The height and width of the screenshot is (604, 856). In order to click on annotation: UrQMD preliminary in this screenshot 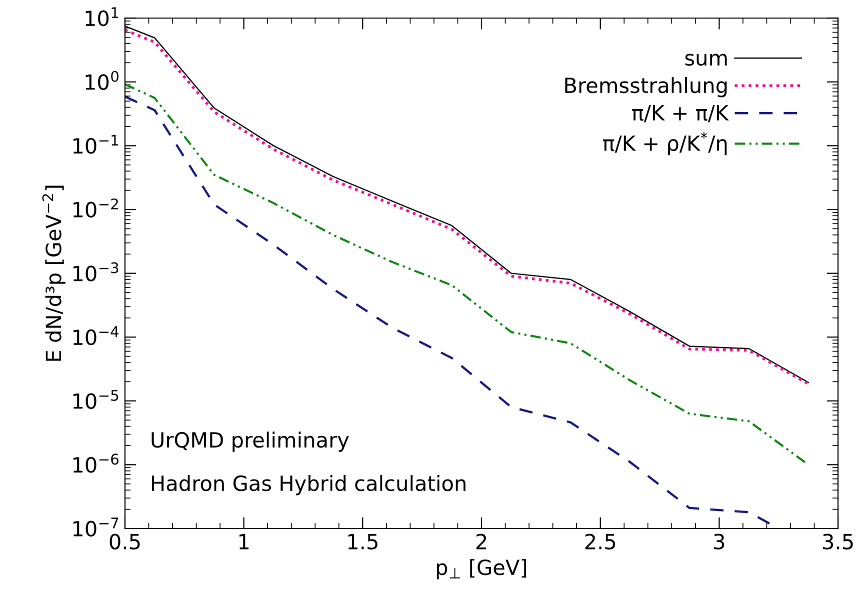, I will do `click(250, 442)`.